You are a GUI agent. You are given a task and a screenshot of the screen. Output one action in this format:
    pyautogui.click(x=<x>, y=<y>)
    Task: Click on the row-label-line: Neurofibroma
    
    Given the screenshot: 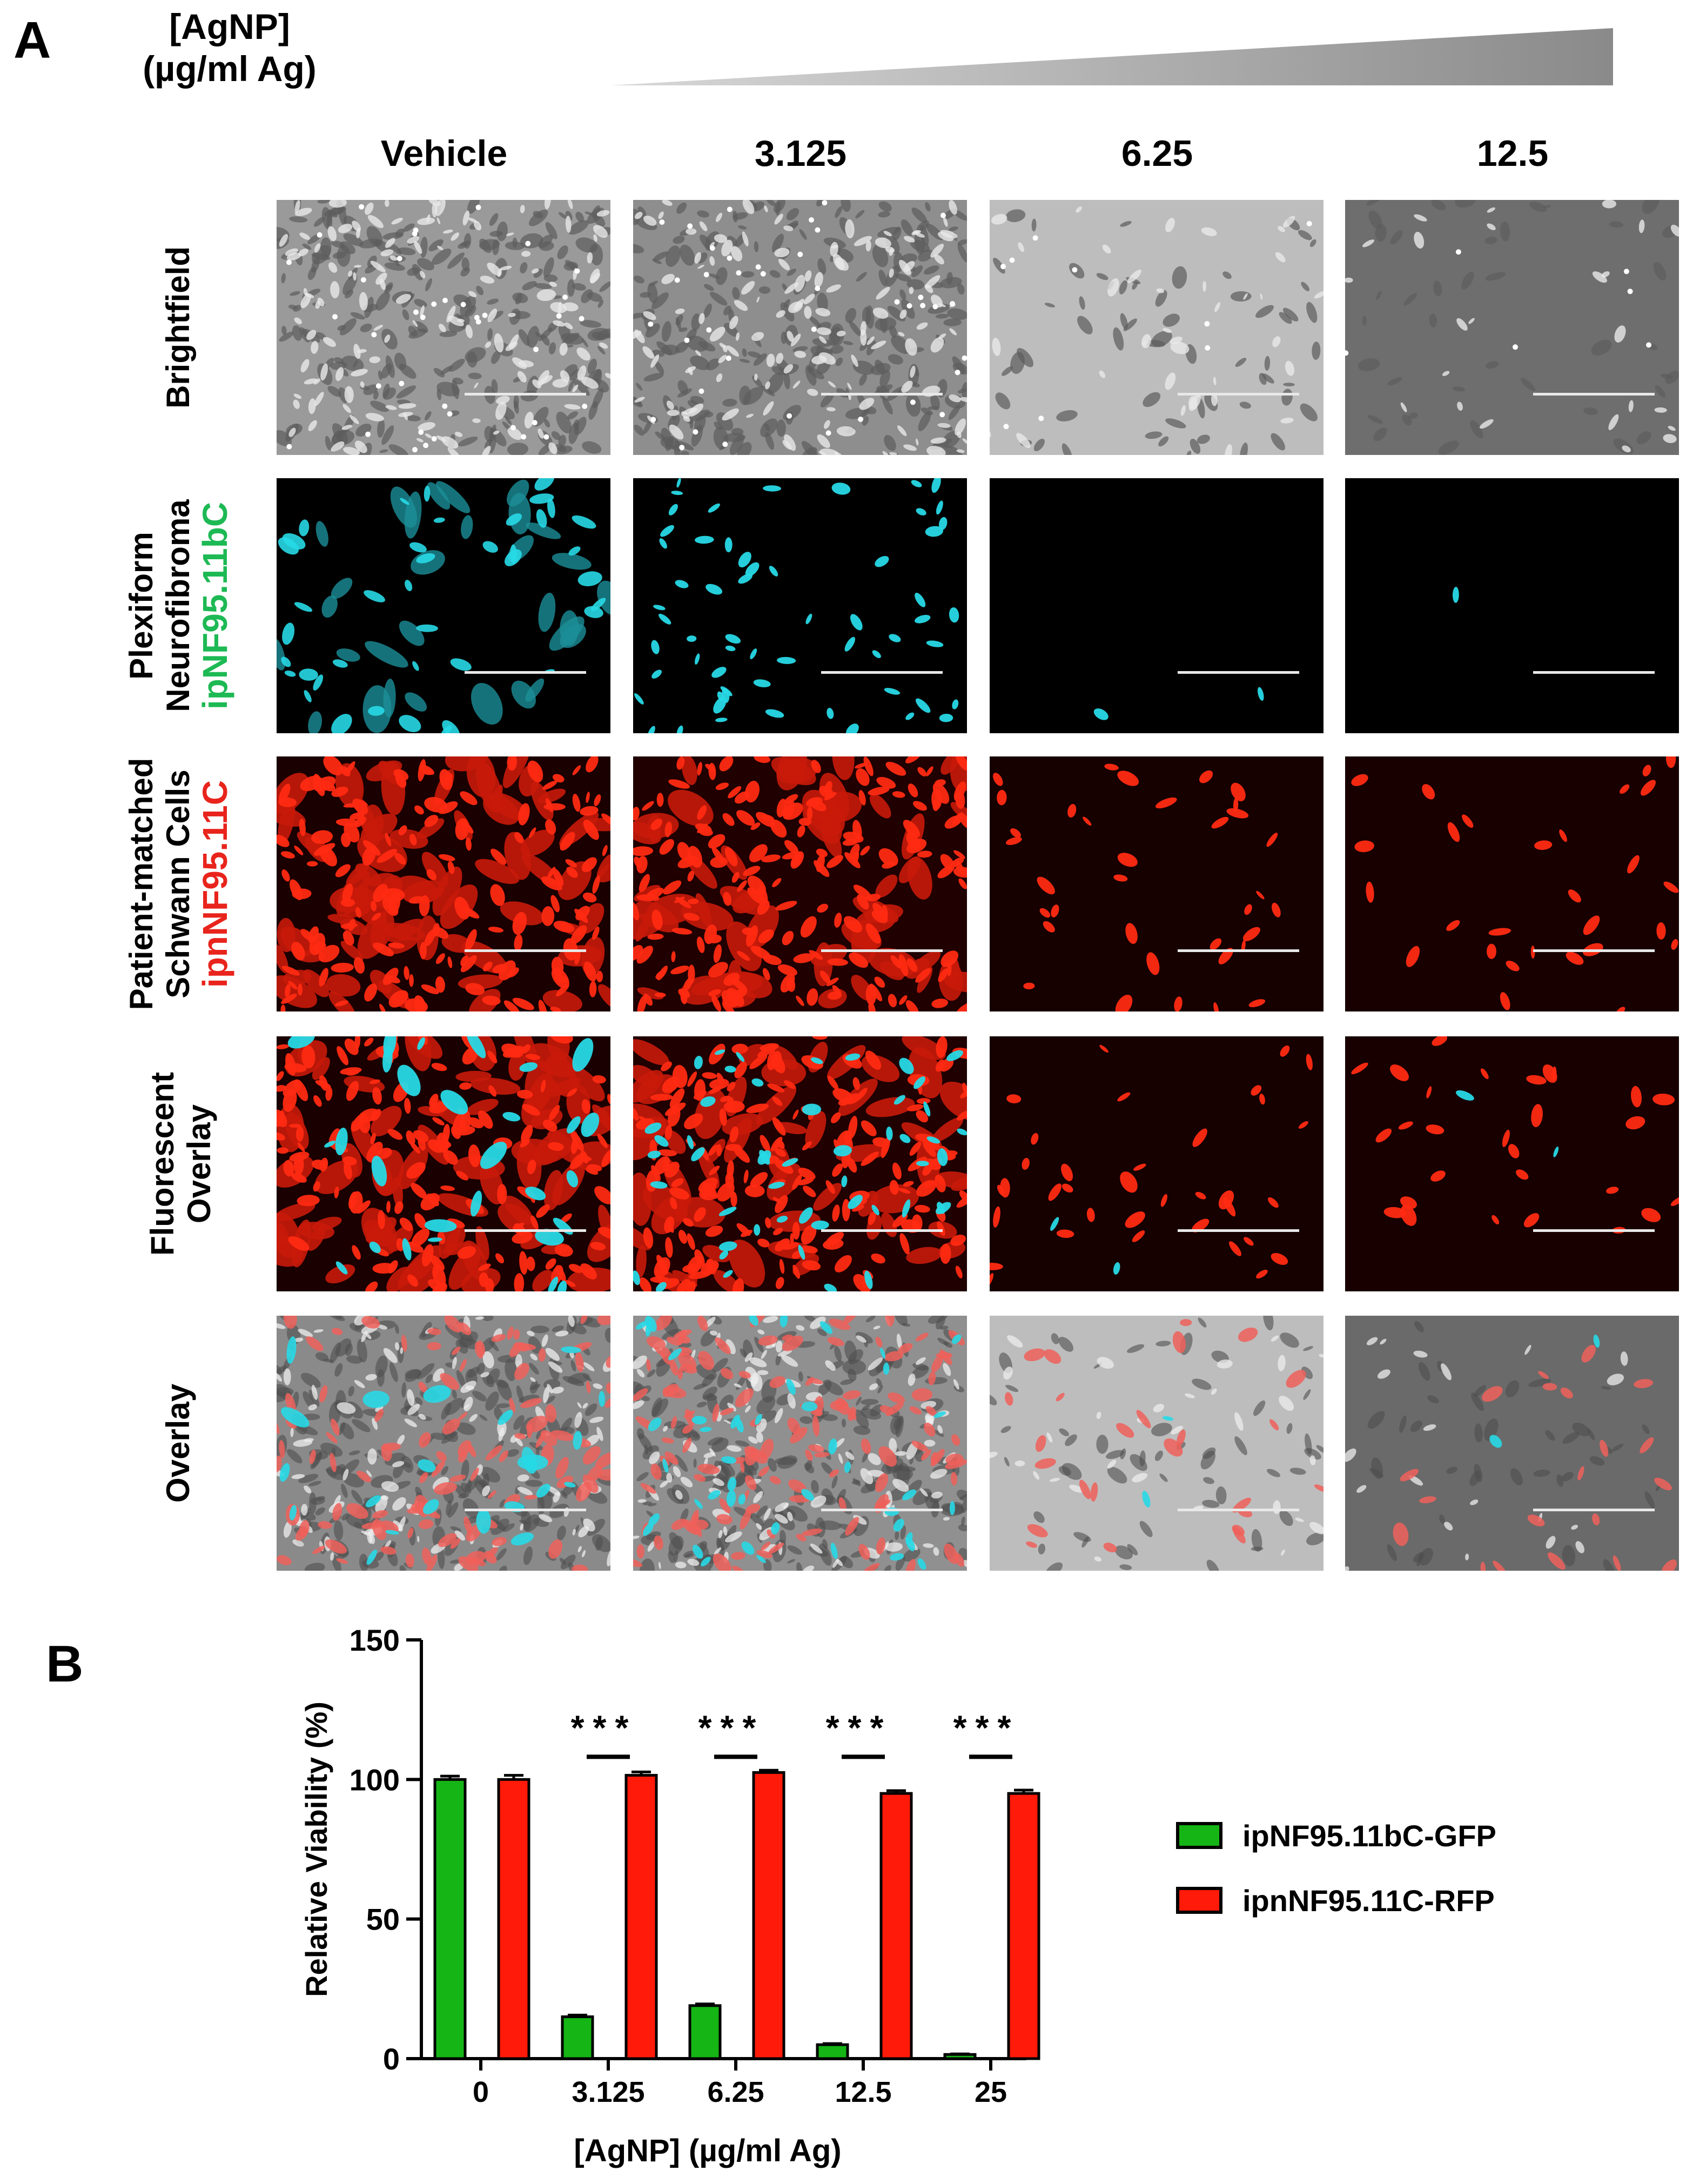 What is the action you would take?
    pyautogui.click(x=178, y=606)
    